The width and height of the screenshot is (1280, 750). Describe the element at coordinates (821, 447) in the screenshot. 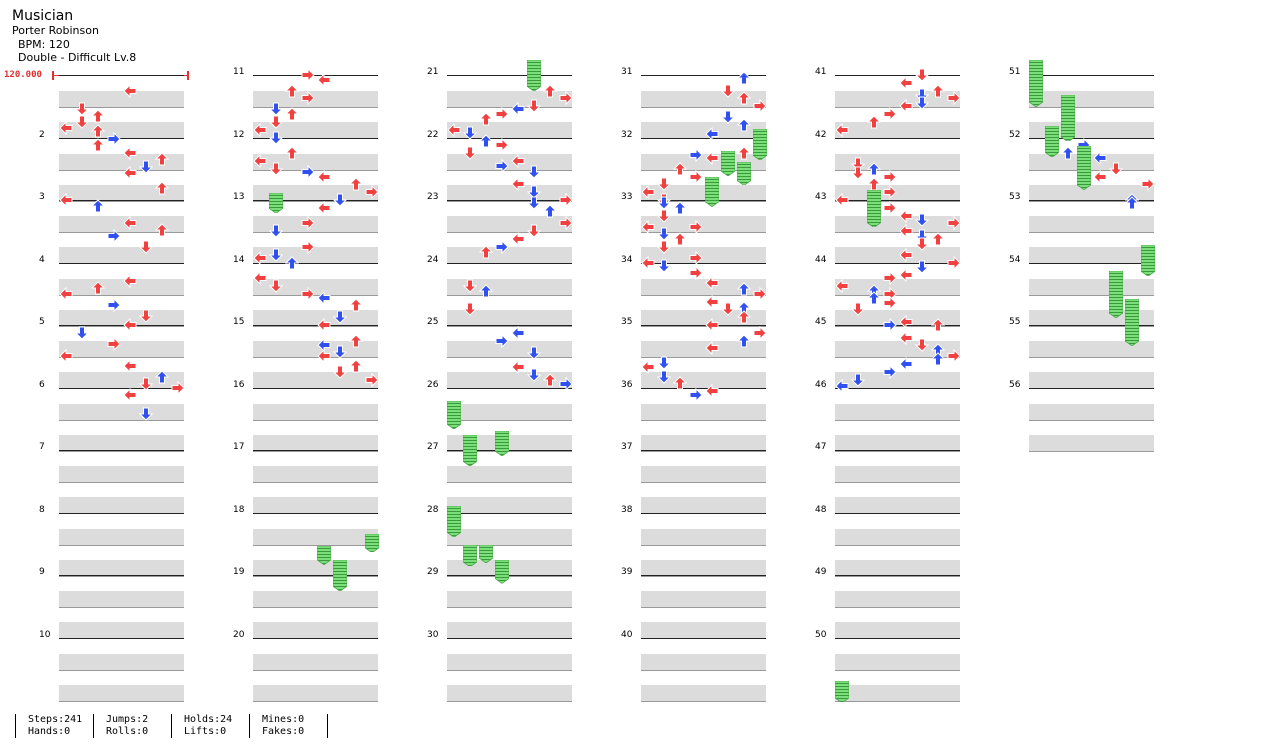

I see `measure-number: 47` at that location.